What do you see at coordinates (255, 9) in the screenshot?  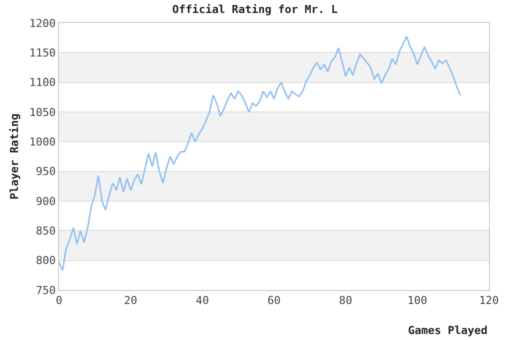 I see `chart-title: Official Rating for Mr. L` at bounding box center [255, 9].